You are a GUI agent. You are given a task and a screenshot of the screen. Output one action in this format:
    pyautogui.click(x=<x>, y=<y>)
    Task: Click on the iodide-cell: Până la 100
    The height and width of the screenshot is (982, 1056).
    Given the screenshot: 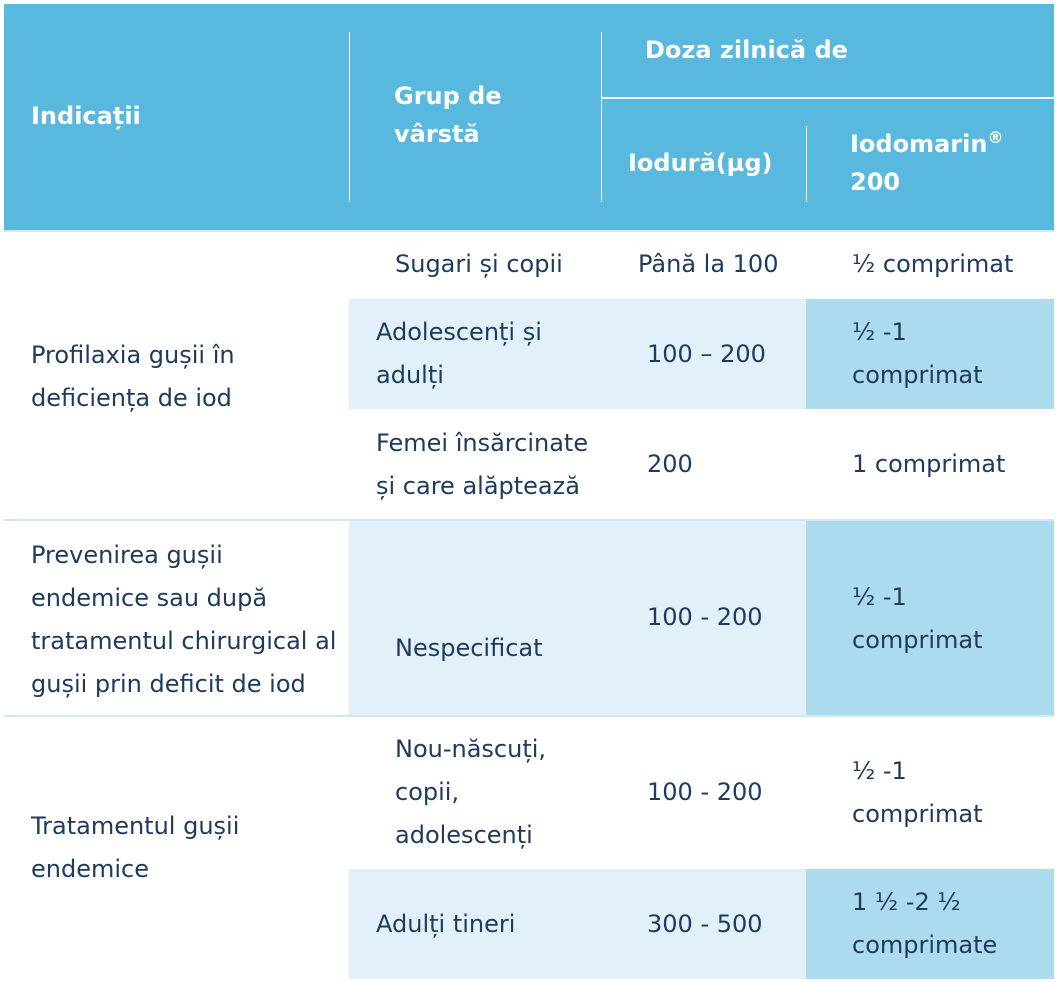 What is the action you would take?
    pyautogui.click(x=708, y=264)
    